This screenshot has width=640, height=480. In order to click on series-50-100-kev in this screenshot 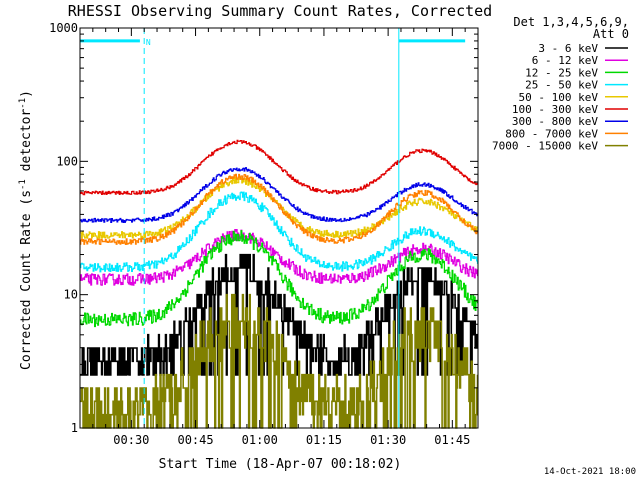, I will do `click(279, 207)`.